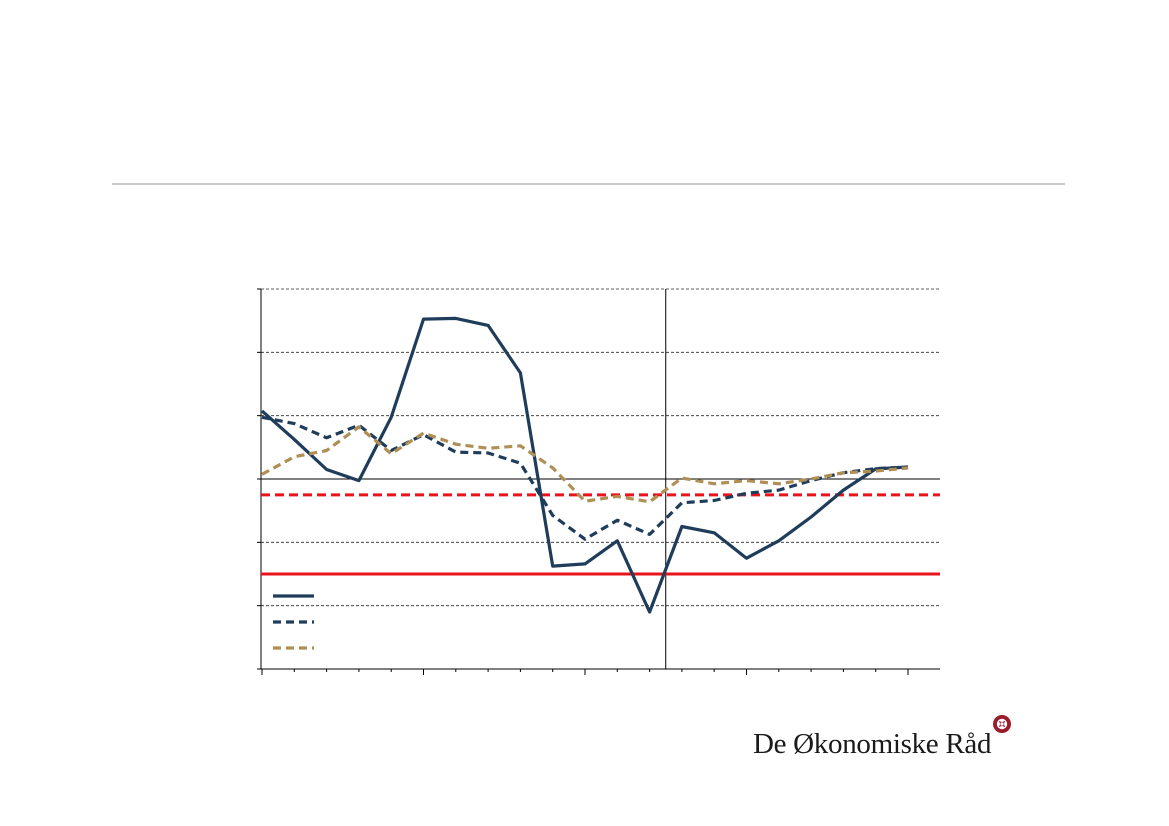 This screenshot has height=826, width=1169. What do you see at coordinates (588, 184) in the screenshot?
I see `header-divider` at bounding box center [588, 184].